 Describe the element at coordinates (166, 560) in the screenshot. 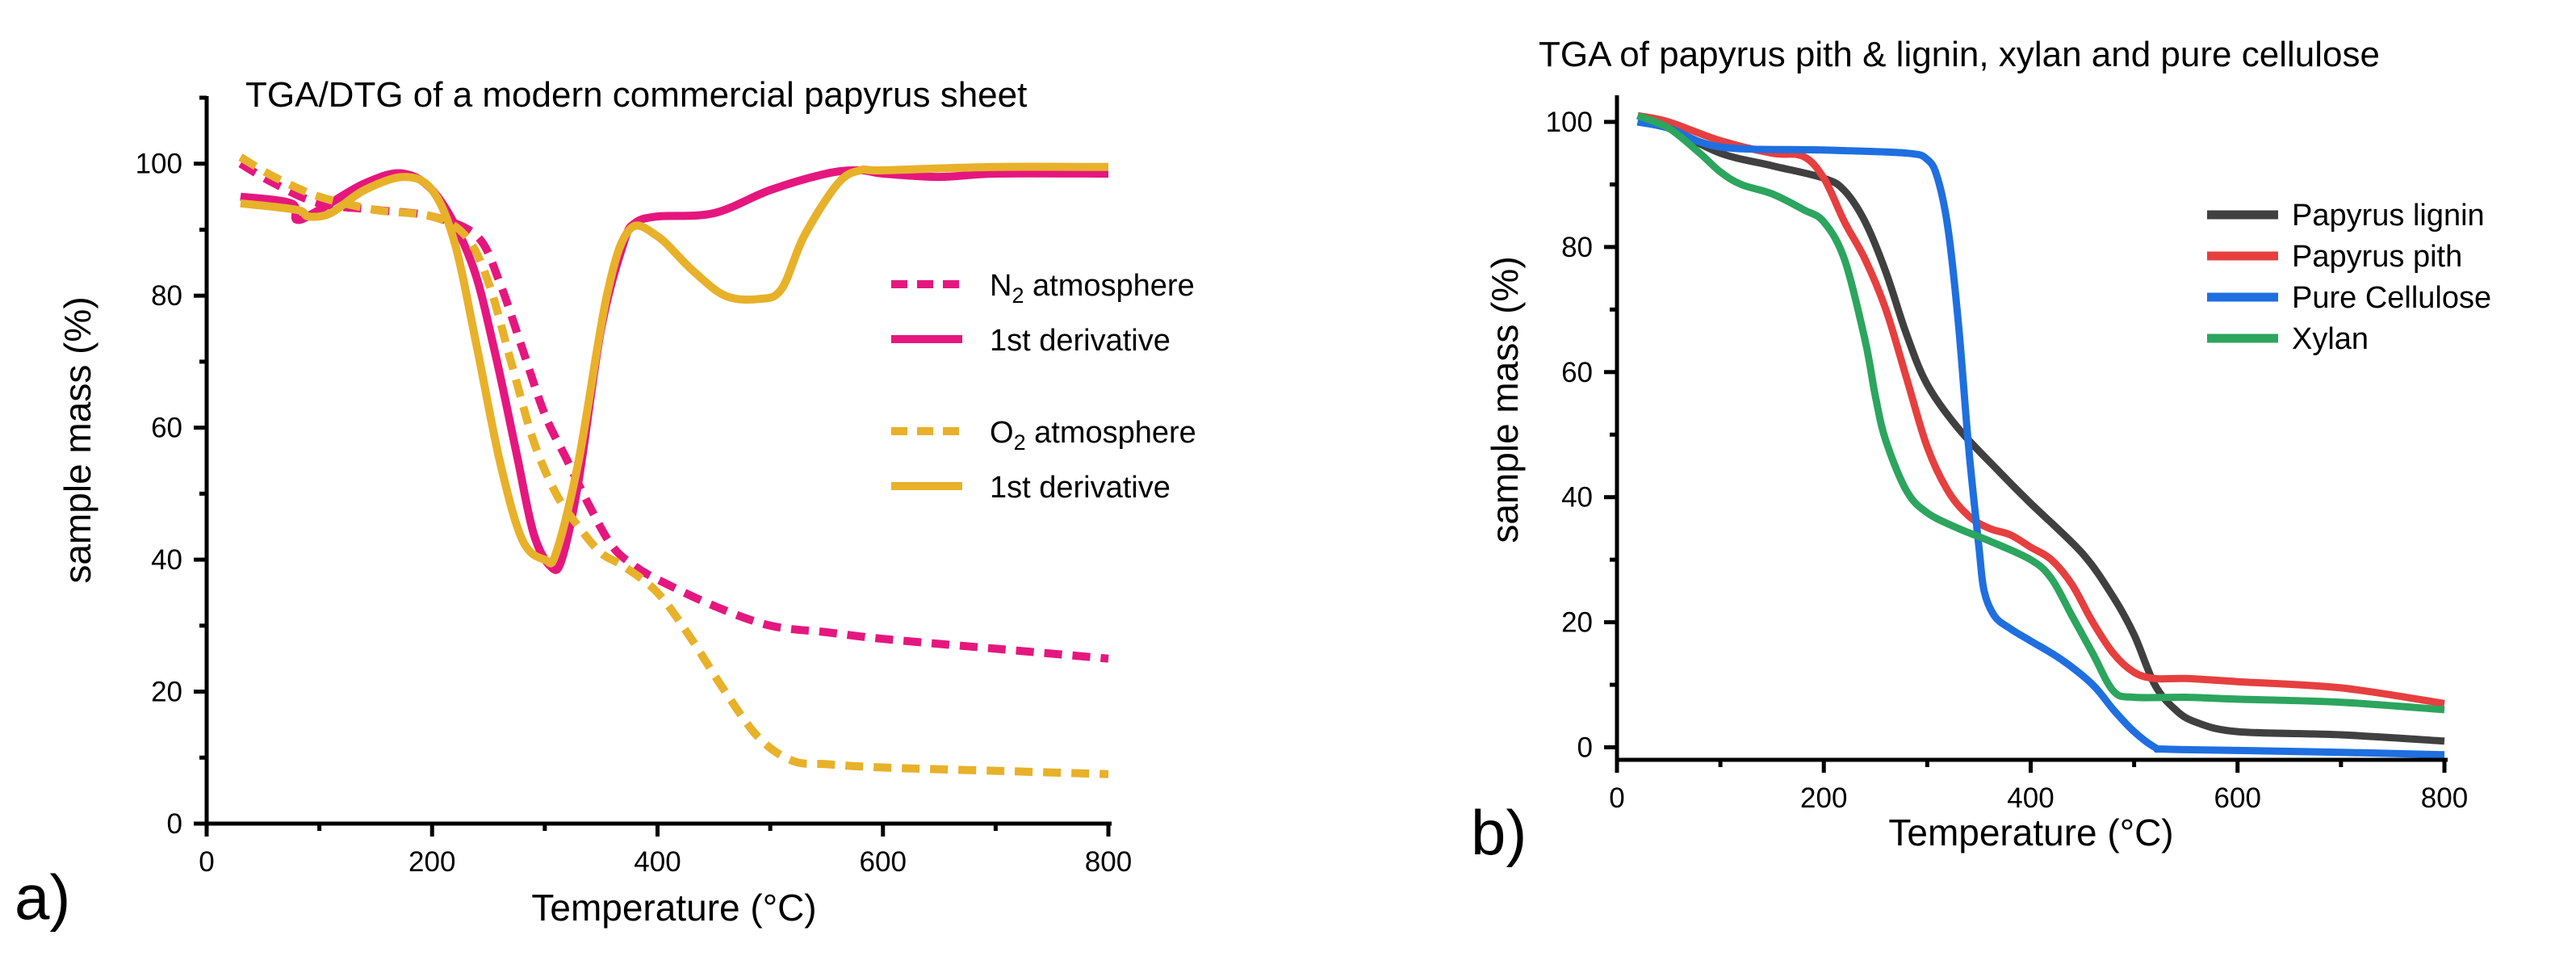

I see `chart-a-y-tick-label: 40` at that location.